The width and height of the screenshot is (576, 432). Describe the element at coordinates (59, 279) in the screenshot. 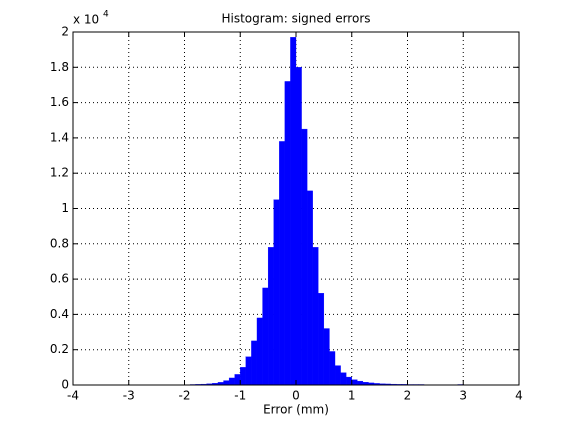

I see `y-tick-label: 0.6` at that location.